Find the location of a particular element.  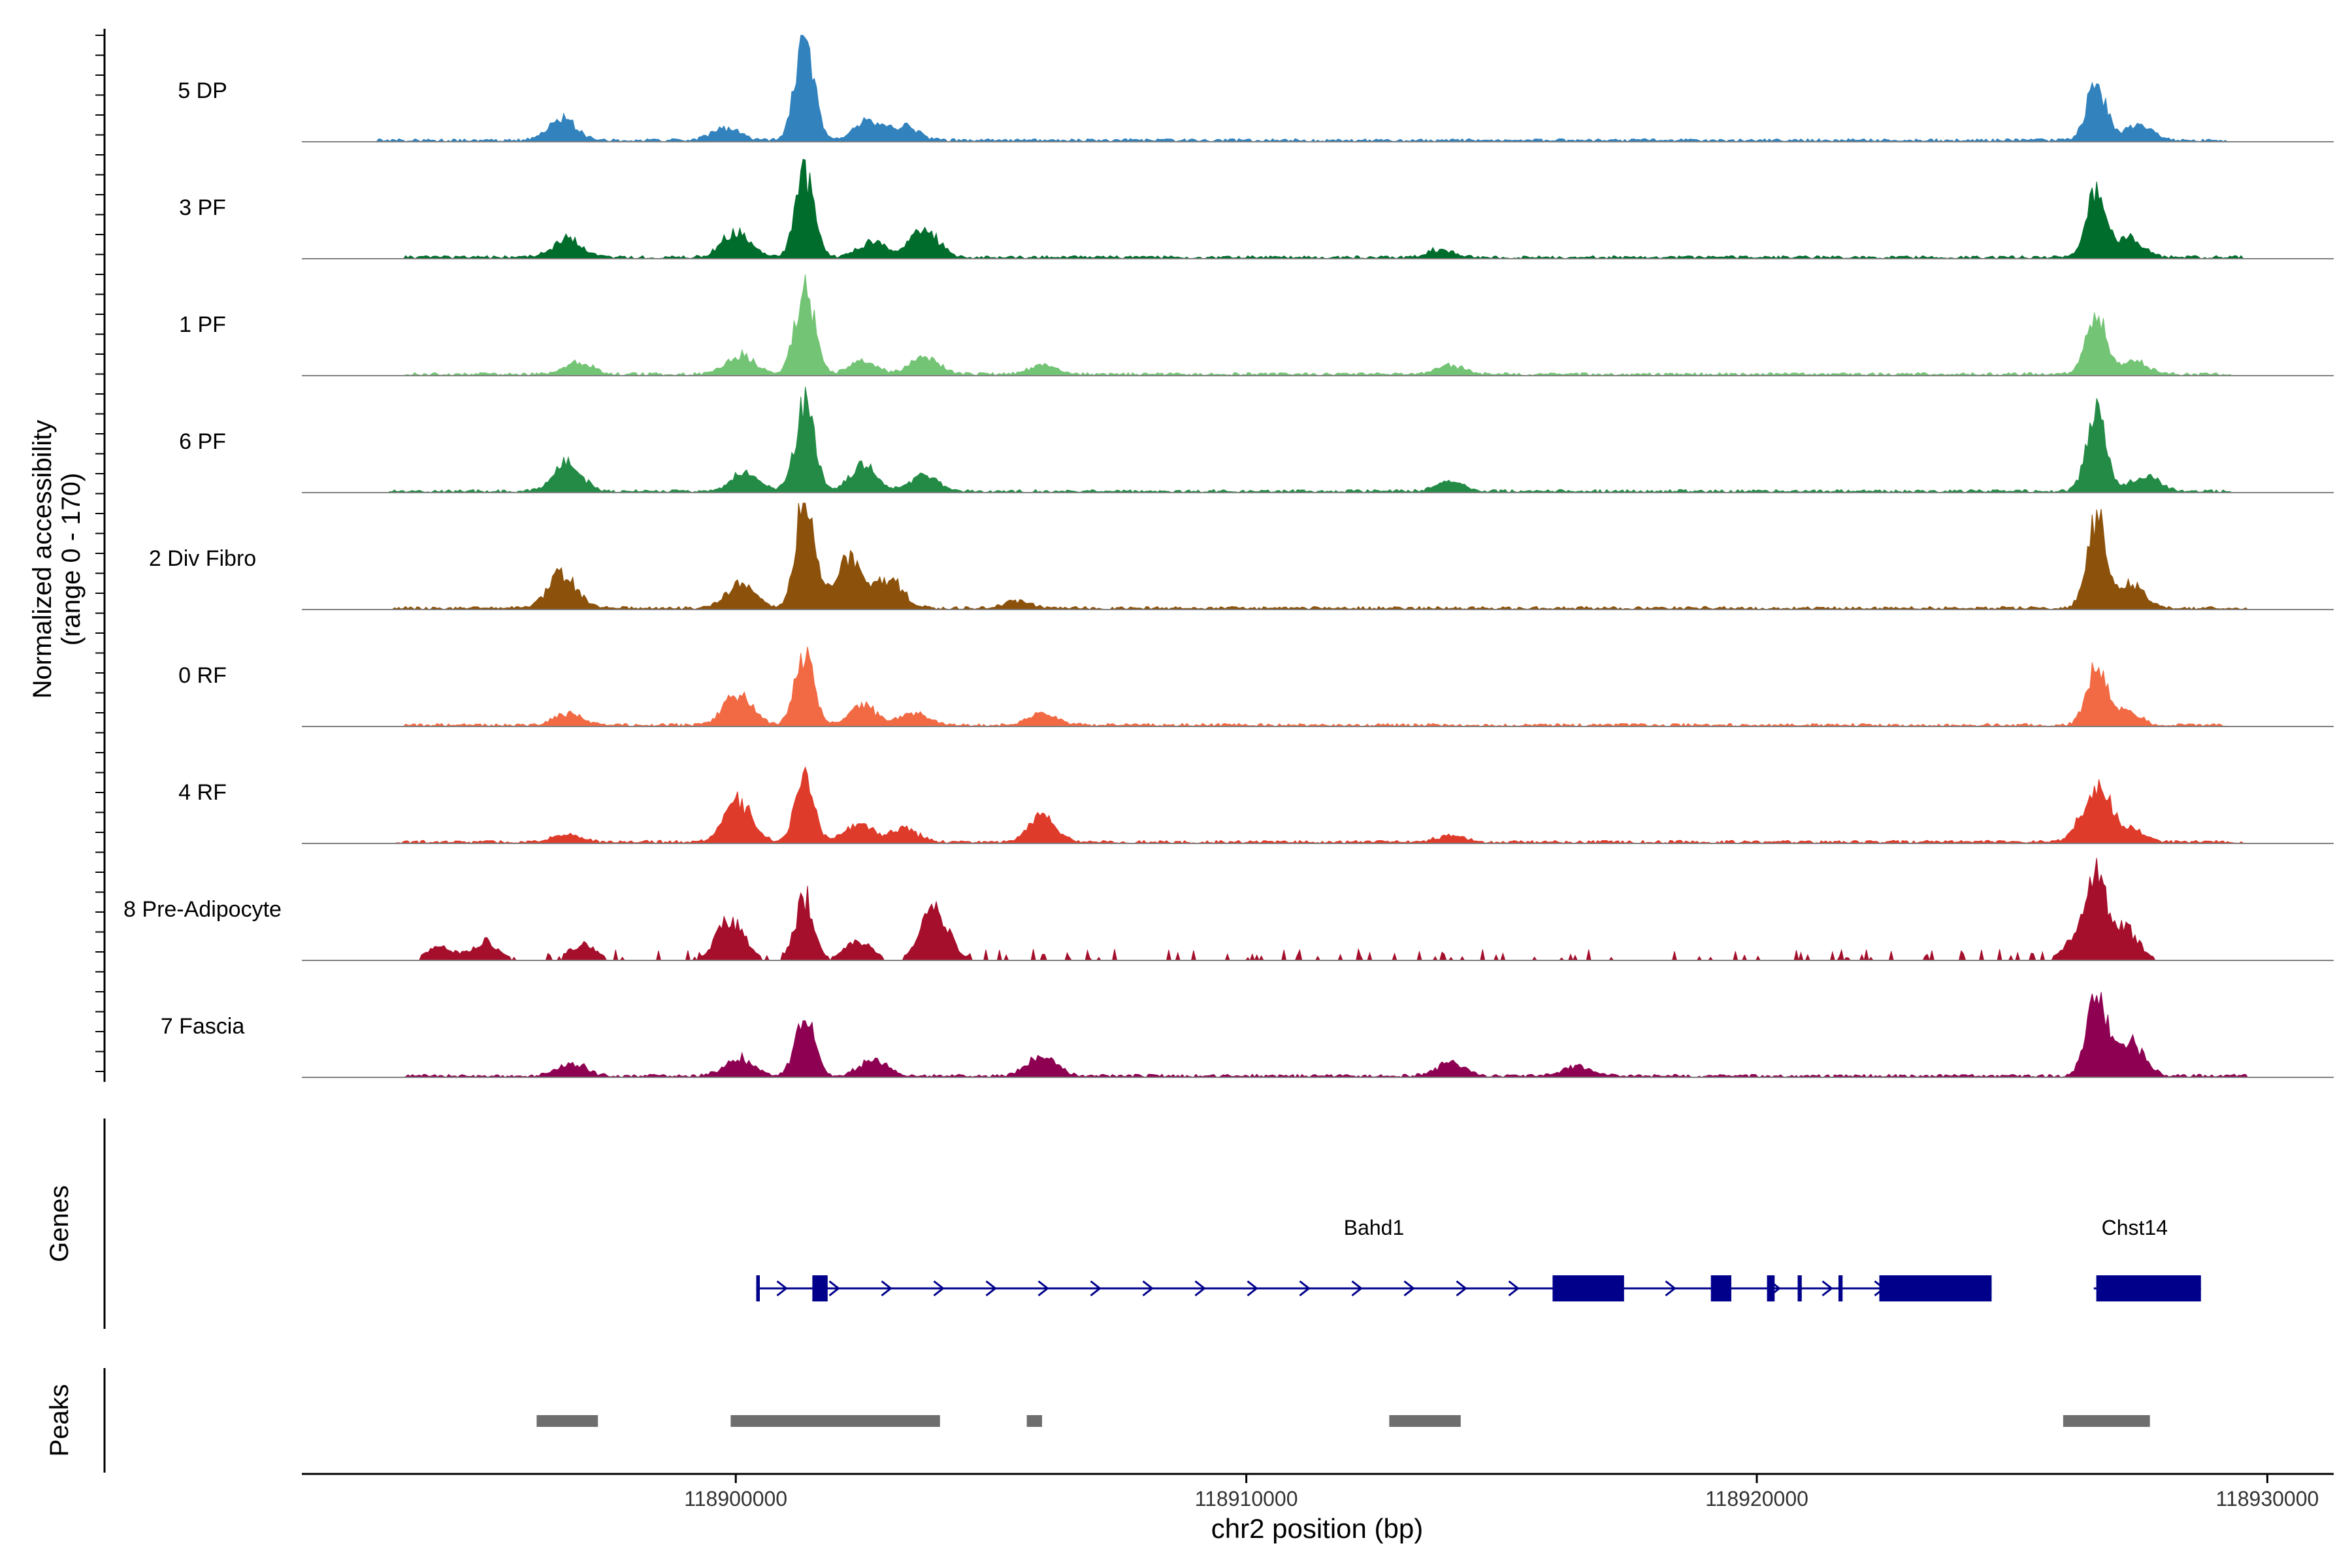

gene-bahd1: Bahd1 is located at coordinates (1374, 1258).